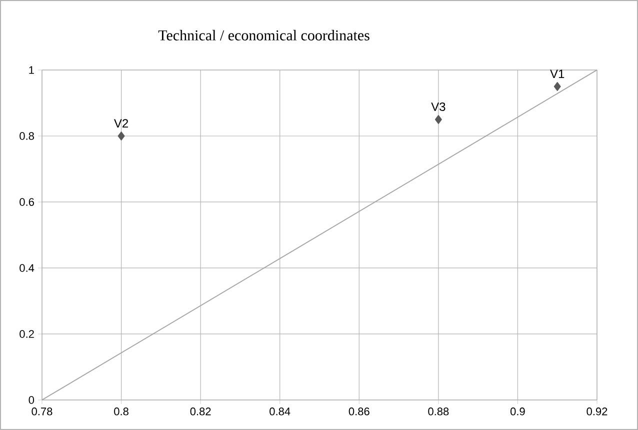 Image resolution: width=638 pixels, height=430 pixels. I want to click on y-tick-label: 0, so click(31, 400).